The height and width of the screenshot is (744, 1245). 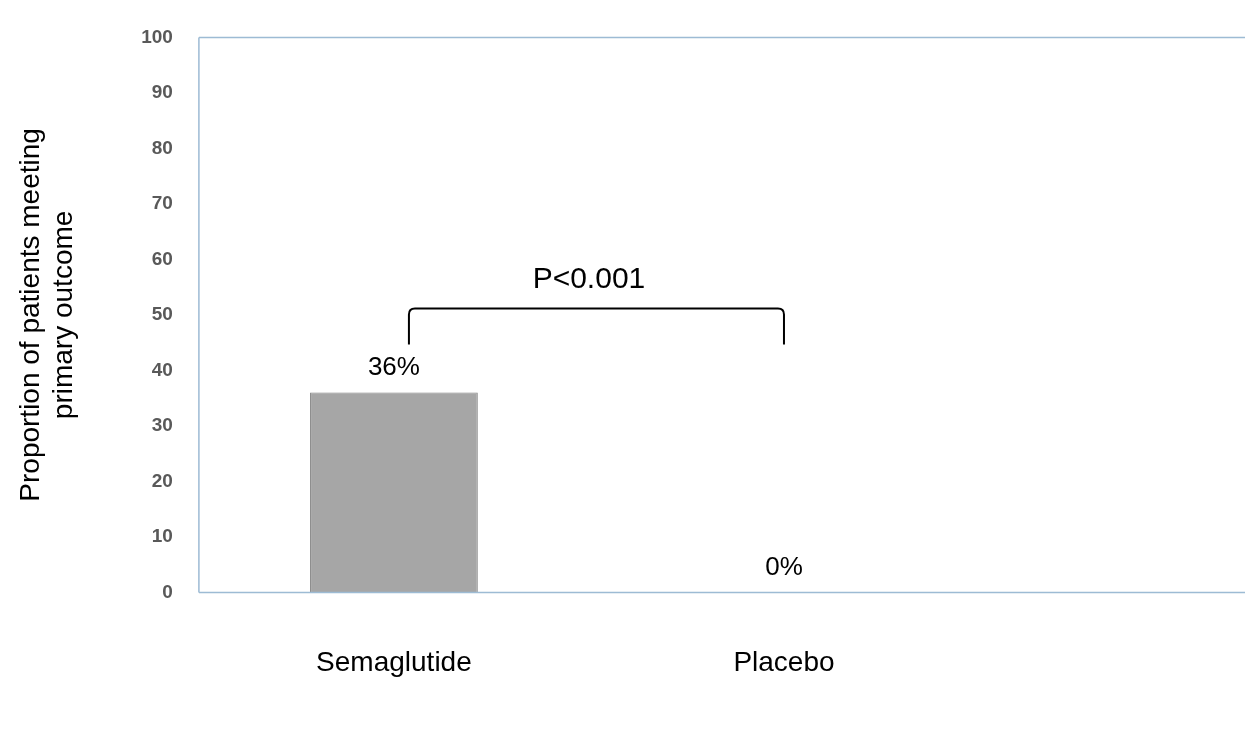 What do you see at coordinates (167, 591) in the screenshot?
I see `y-tick-label: 0` at bounding box center [167, 591].